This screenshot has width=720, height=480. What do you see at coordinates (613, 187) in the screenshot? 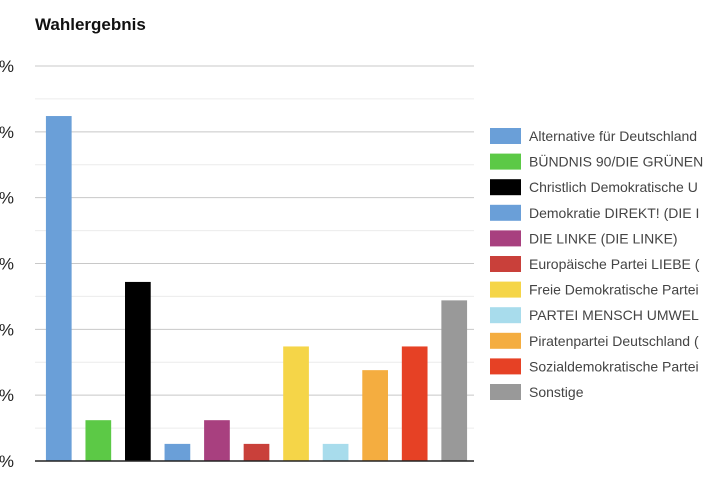
I see `legend-label: Christlich Demokratische U` at bounding box center [613, 187].